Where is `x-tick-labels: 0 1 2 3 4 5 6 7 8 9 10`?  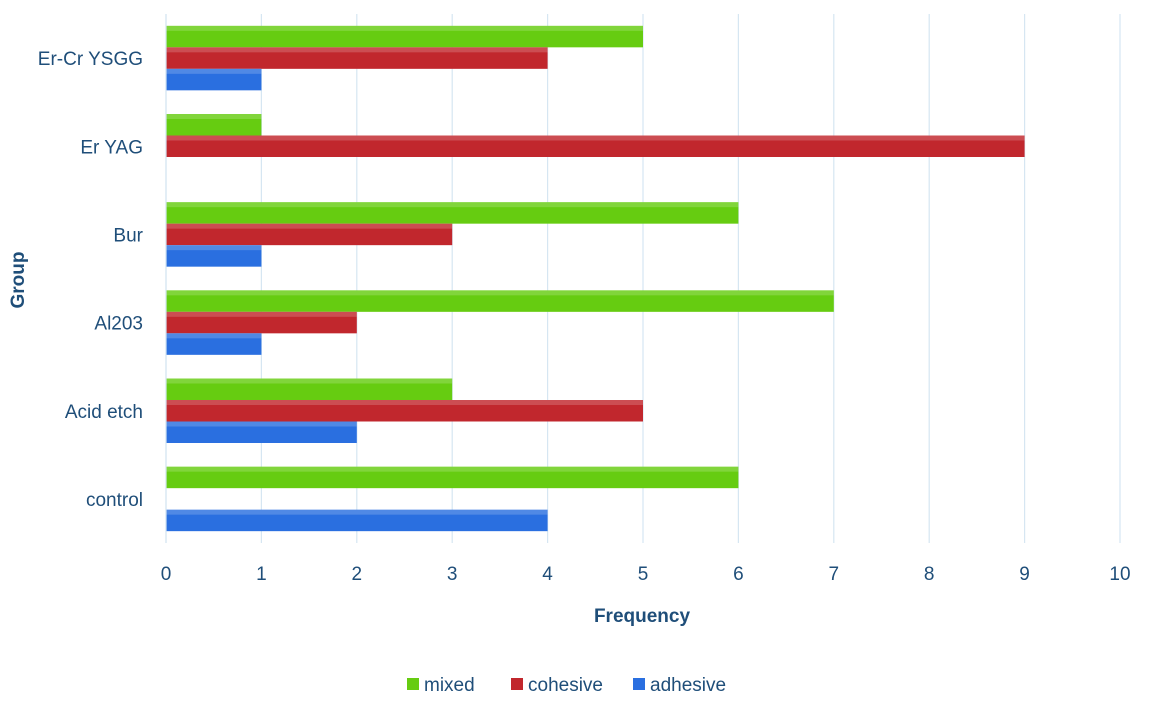
x-tick-labels: 0 1 2 3 4 5 6 7 8 9 10 is located at coordinates (646, 574).